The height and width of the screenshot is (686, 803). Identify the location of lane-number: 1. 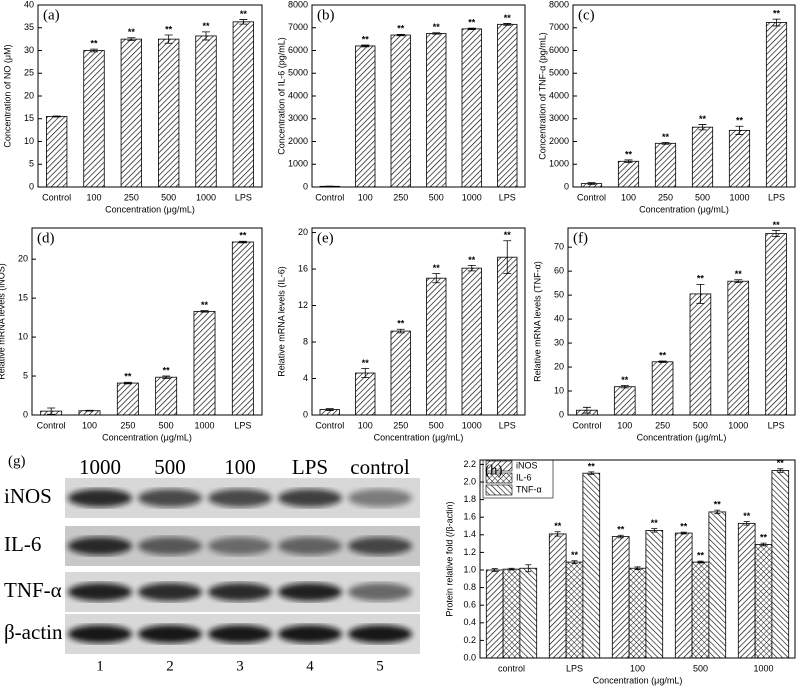
(100, 666).